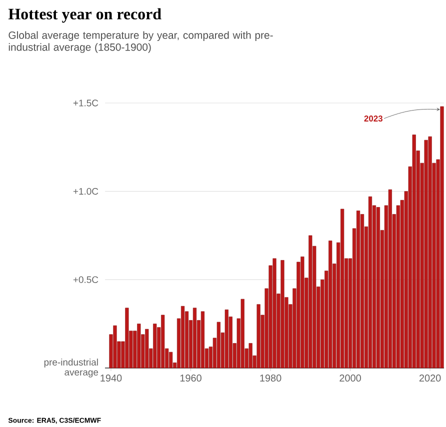 The width and height of the screenshot is (446, 427). Describe the element at coordinates (71, 368) in the screenshot. I see `y-tick-label: pre-industrial average` at that location.